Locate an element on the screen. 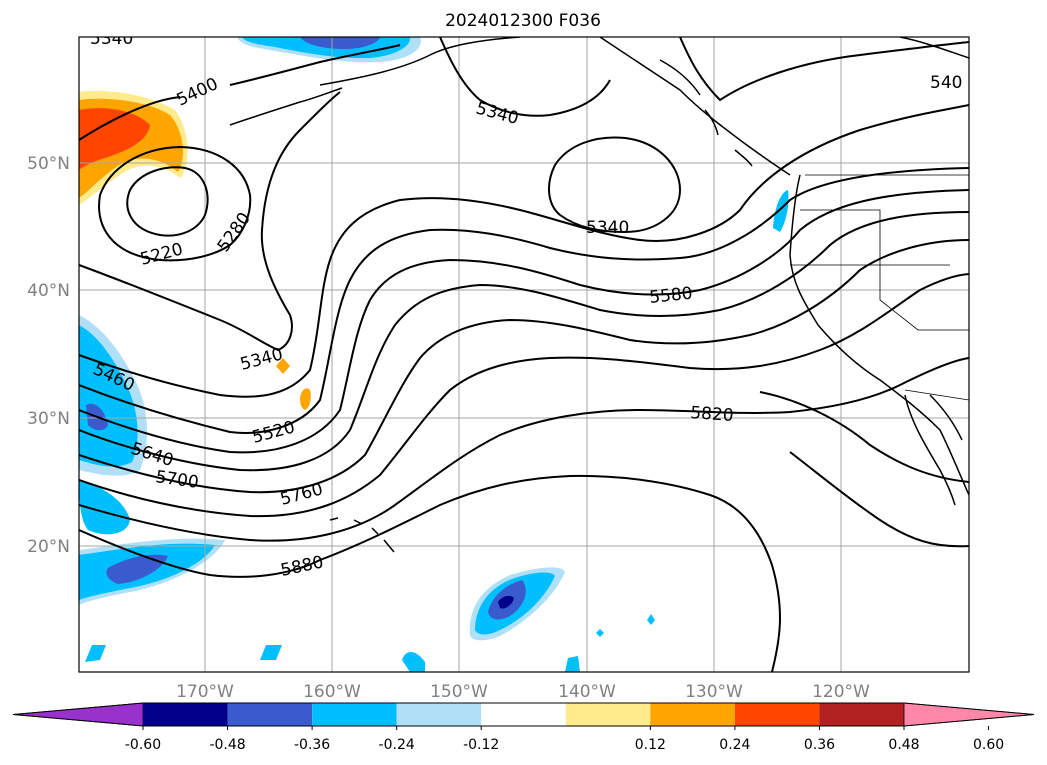 This screenshot has width=1047, height=765. contour-5340-loop is located at coordinates (210, 221).